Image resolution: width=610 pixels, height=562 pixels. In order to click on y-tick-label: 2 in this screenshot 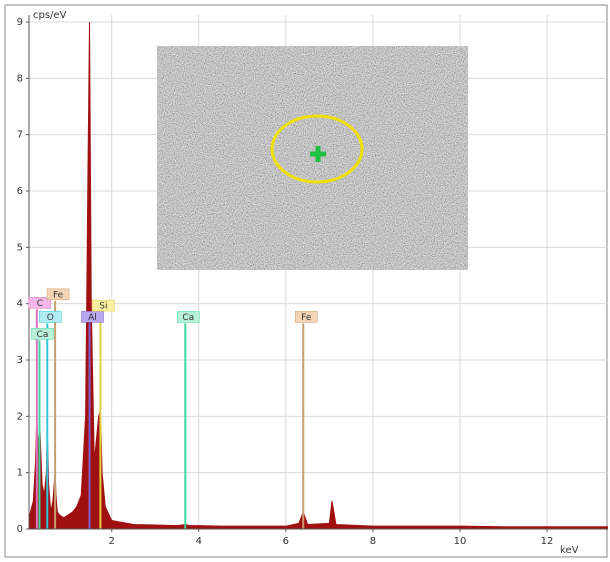, I will do `click(20, 416)`.